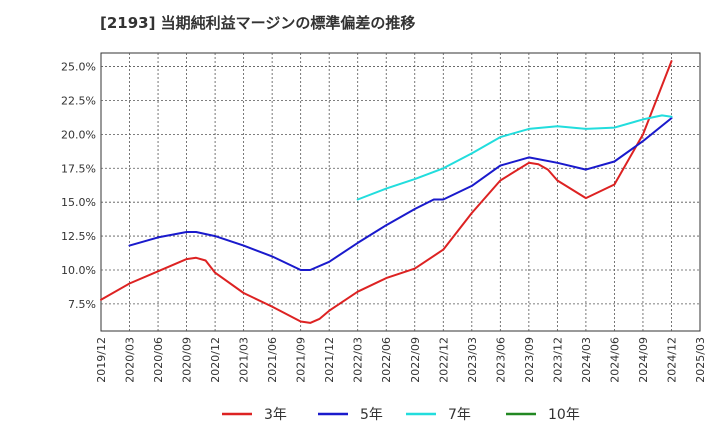 Image resolution: width=720 pixels, height=440 pixels. What do you see at coordinates (472, 360) in the screenshot?
I see `x-tick-label: 2023/03` at bounding box center [472, 360].